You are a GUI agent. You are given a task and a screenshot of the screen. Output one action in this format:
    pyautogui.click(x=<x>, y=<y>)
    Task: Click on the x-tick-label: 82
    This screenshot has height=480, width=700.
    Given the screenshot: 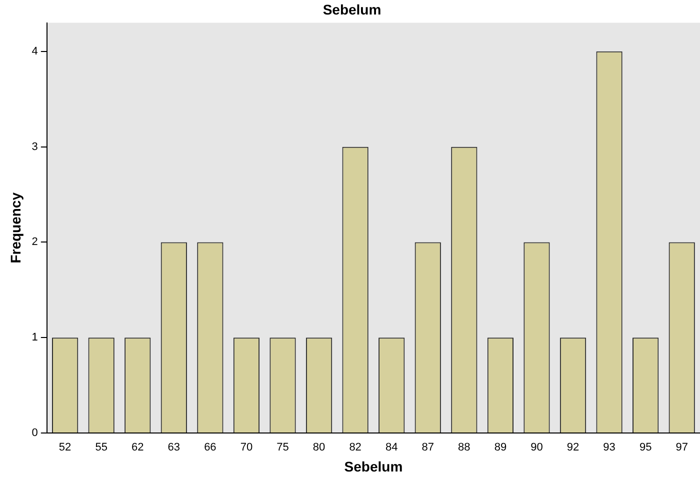 What is the action you would take?
    pyautogui.click(x=355, y=448)
    